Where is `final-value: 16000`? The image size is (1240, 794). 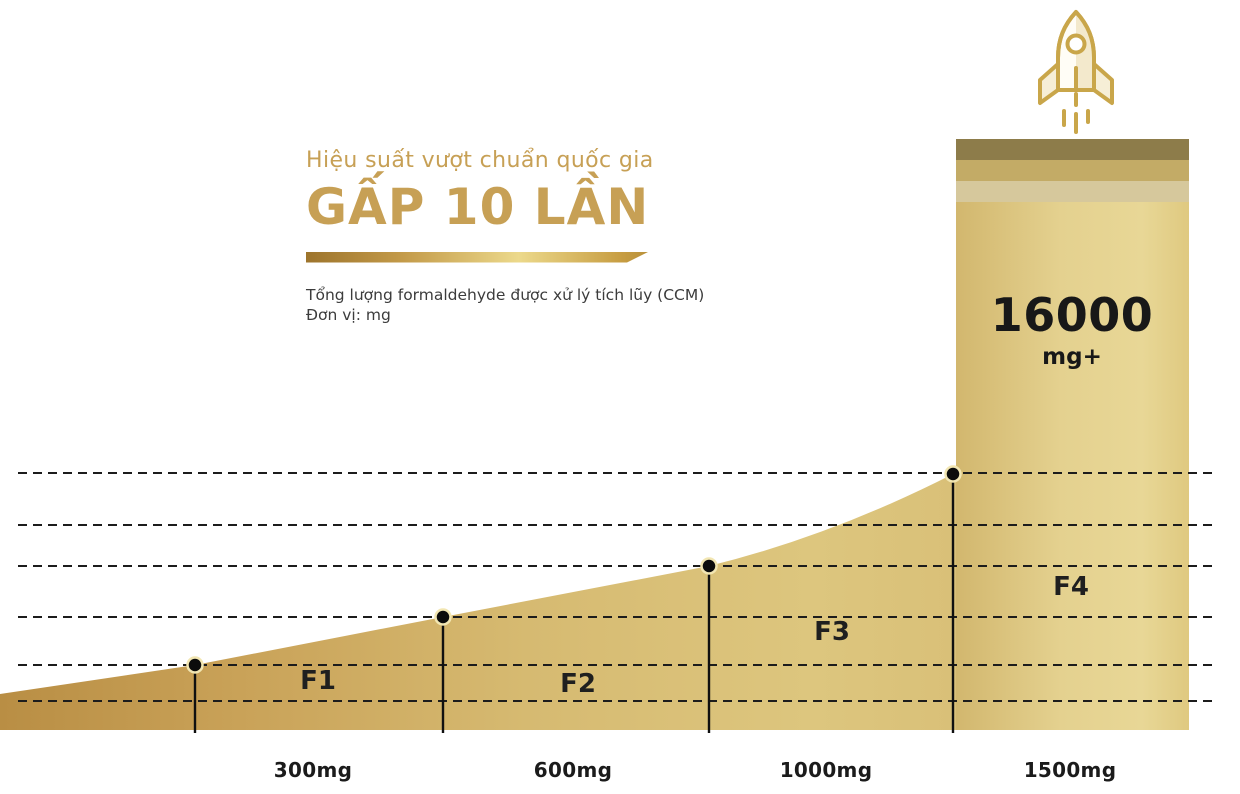 final-value: 16000 is located at coordinates (1072, 315).